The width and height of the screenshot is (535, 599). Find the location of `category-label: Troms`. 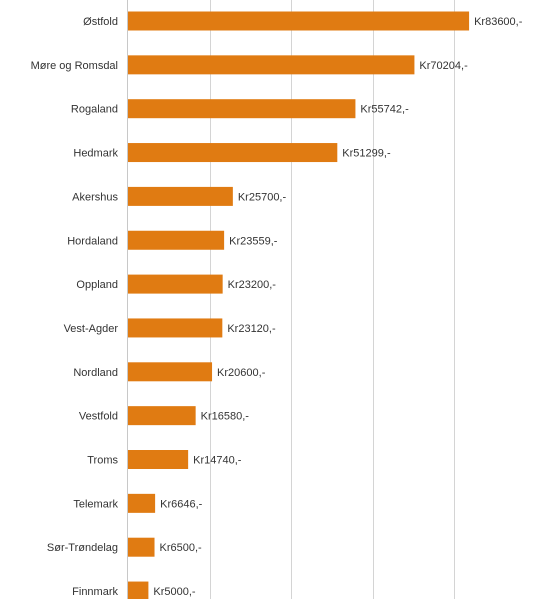

category-label: Troms is located at coordinates (102, 461).